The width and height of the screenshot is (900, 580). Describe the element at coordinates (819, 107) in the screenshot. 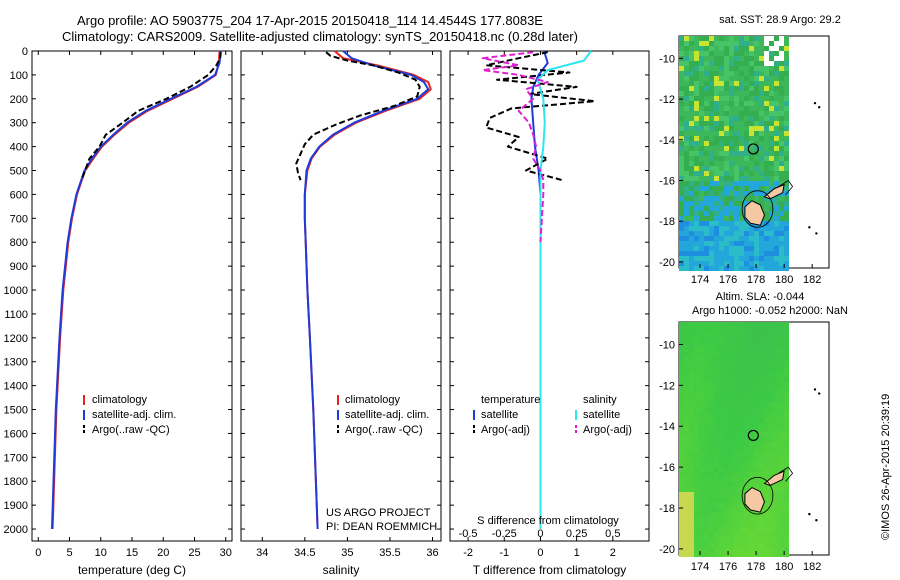

I see `island-dot` at that location.